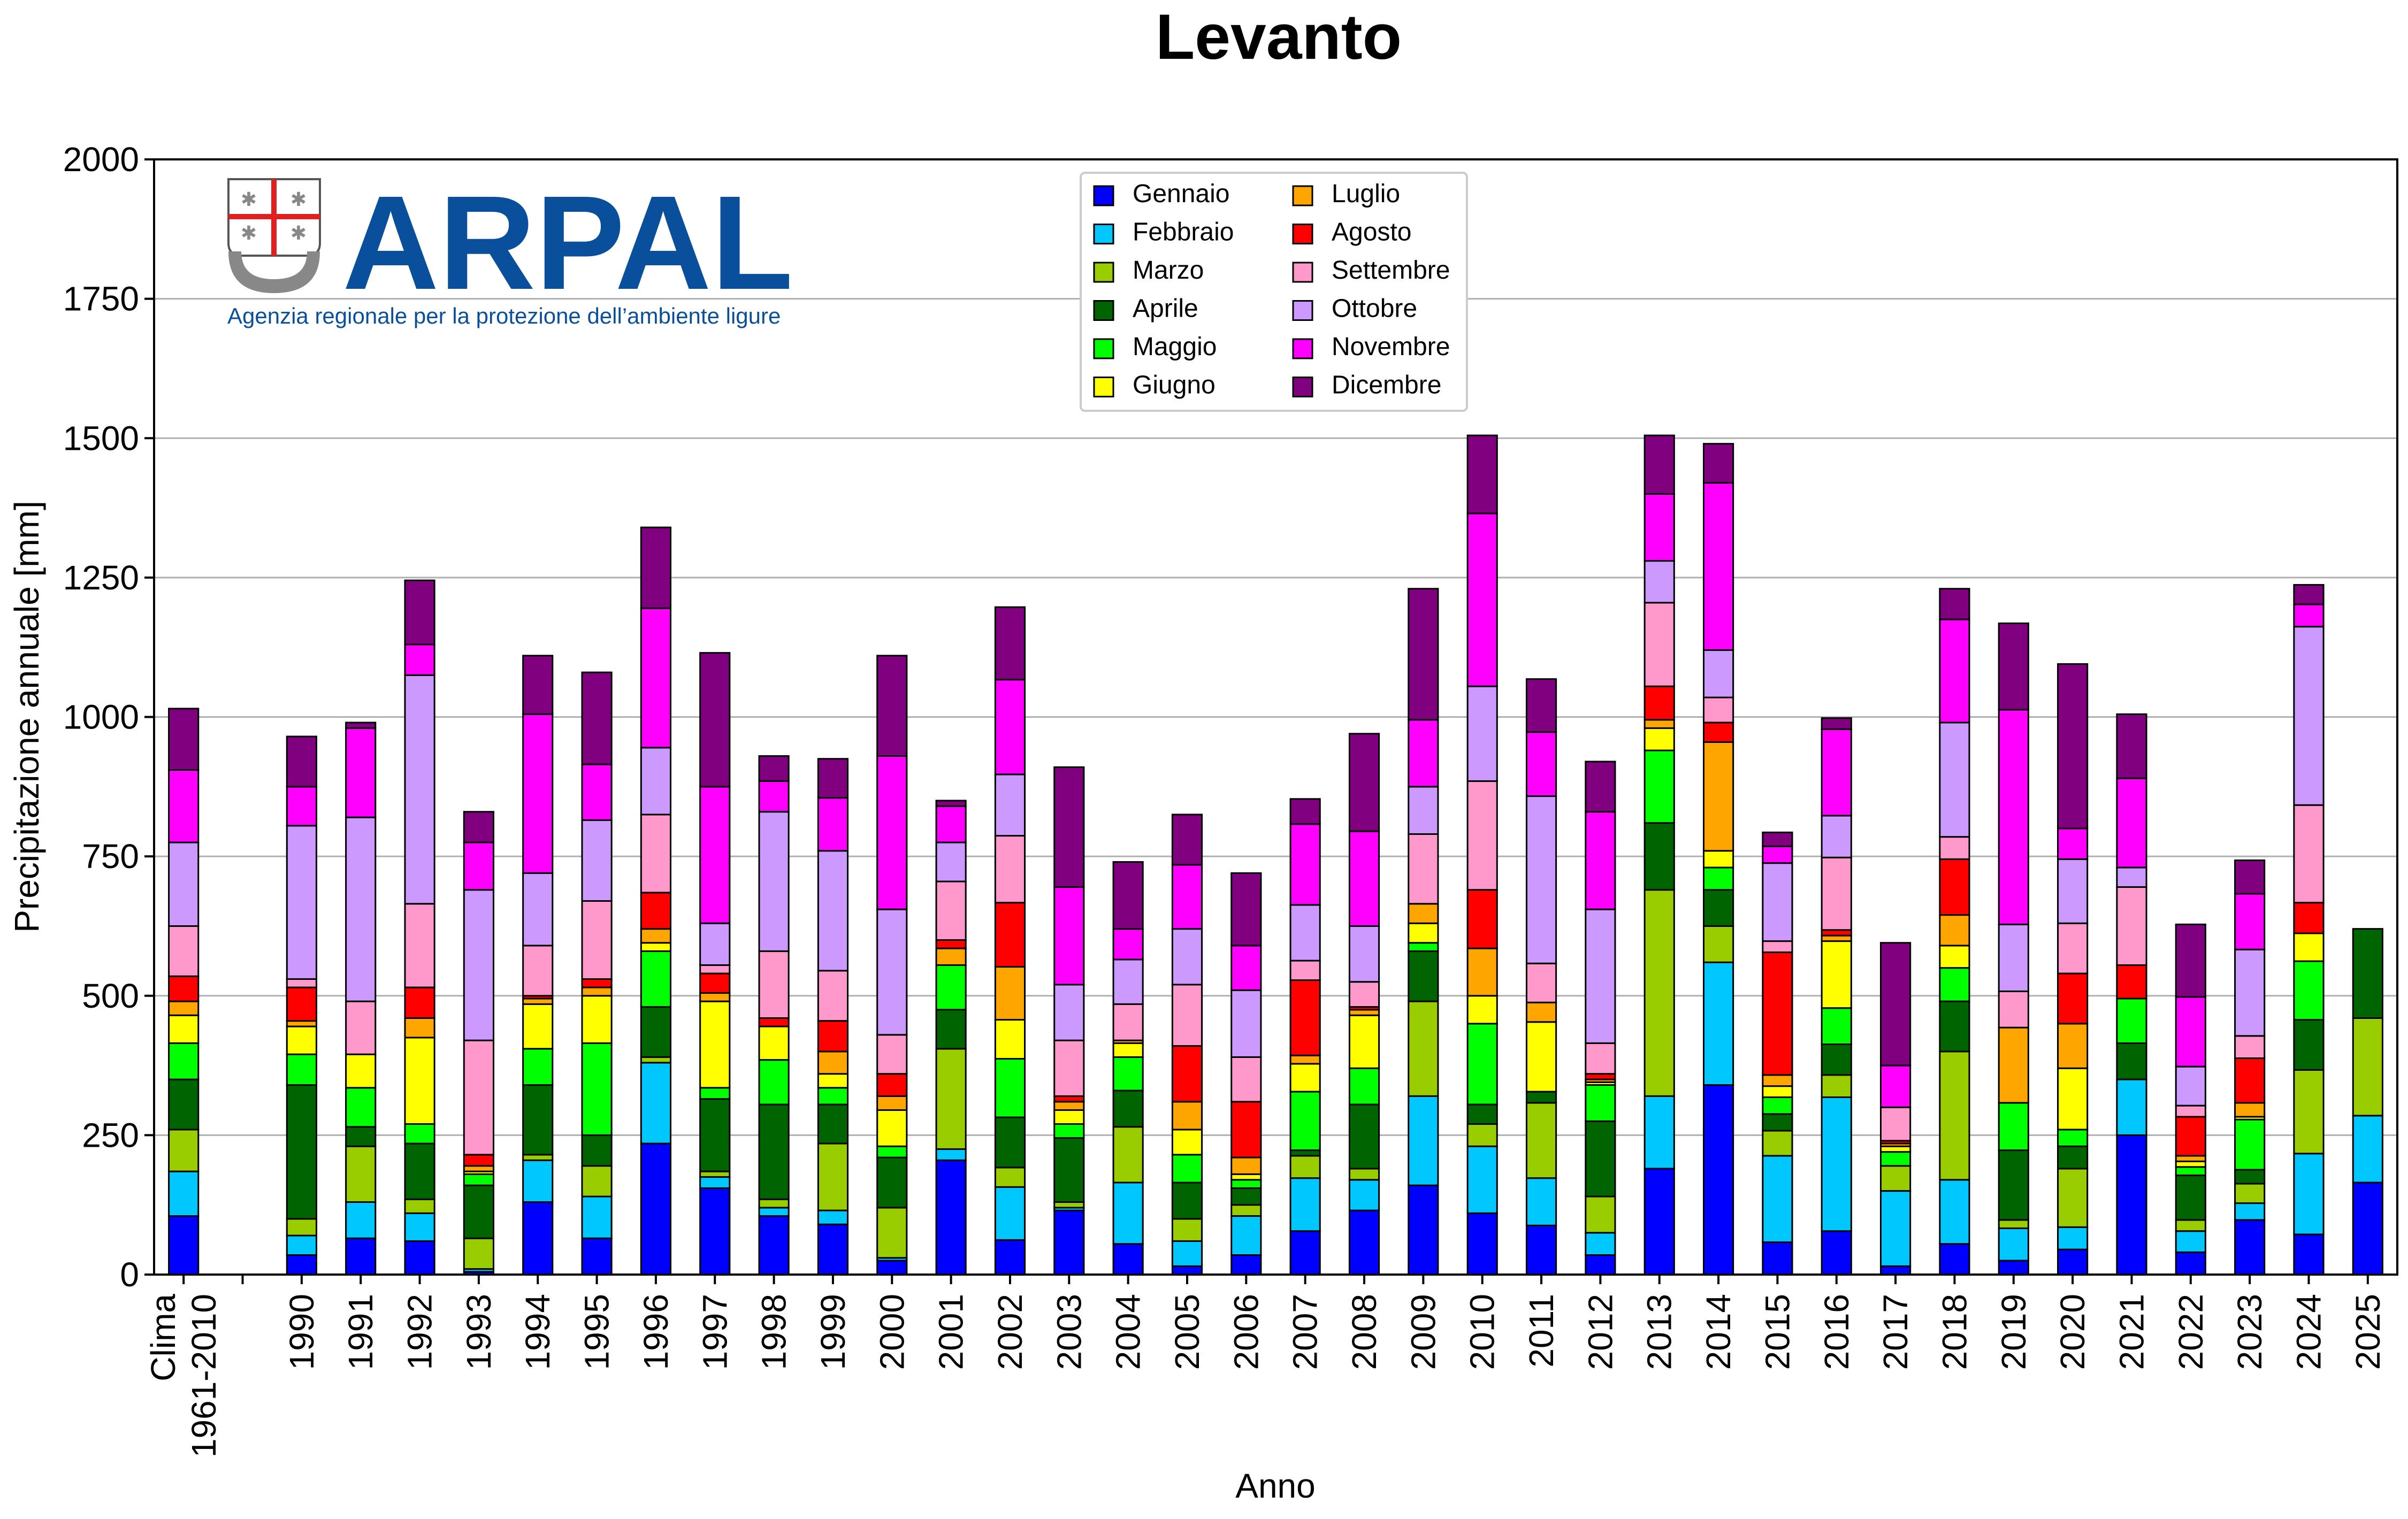 The width and height of the screenshot is (2408, 1519). I want to click on x-tick-label: 1961-2010, so click(204, 1375).